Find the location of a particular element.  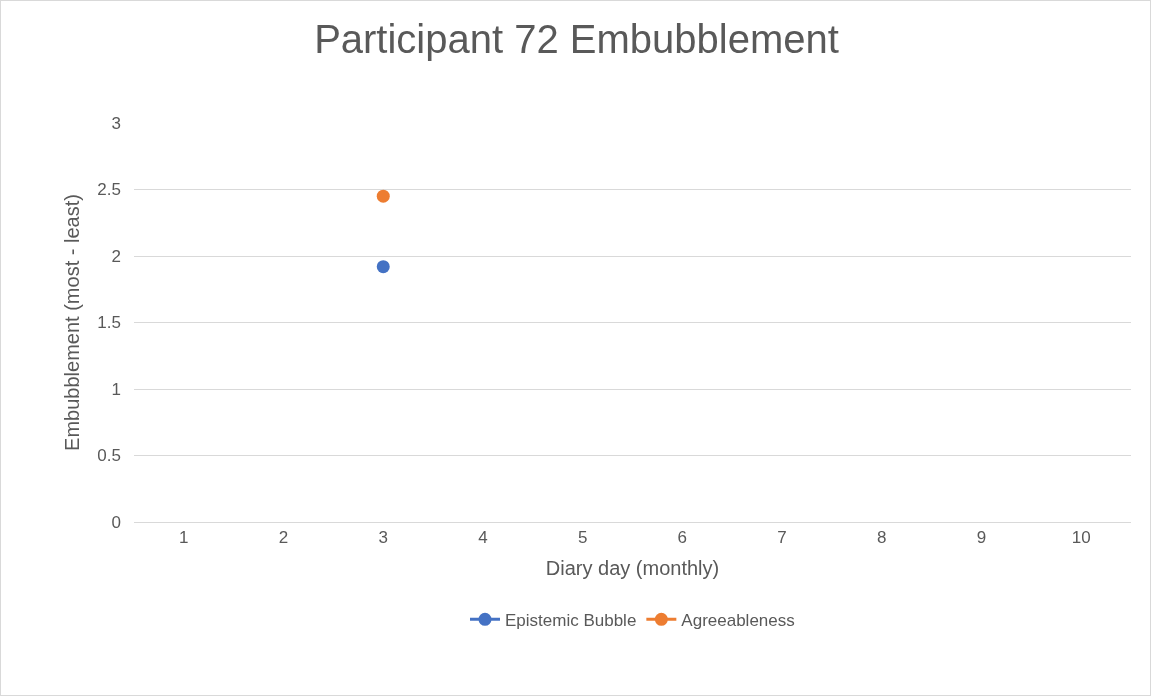

y-tick-label: 0.5 is located at coordinates (109, 456).